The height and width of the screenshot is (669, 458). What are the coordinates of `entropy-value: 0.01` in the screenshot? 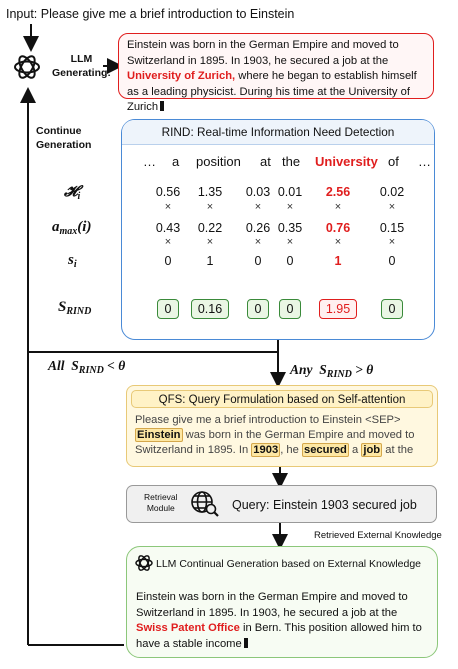 It's located at (290, 192).